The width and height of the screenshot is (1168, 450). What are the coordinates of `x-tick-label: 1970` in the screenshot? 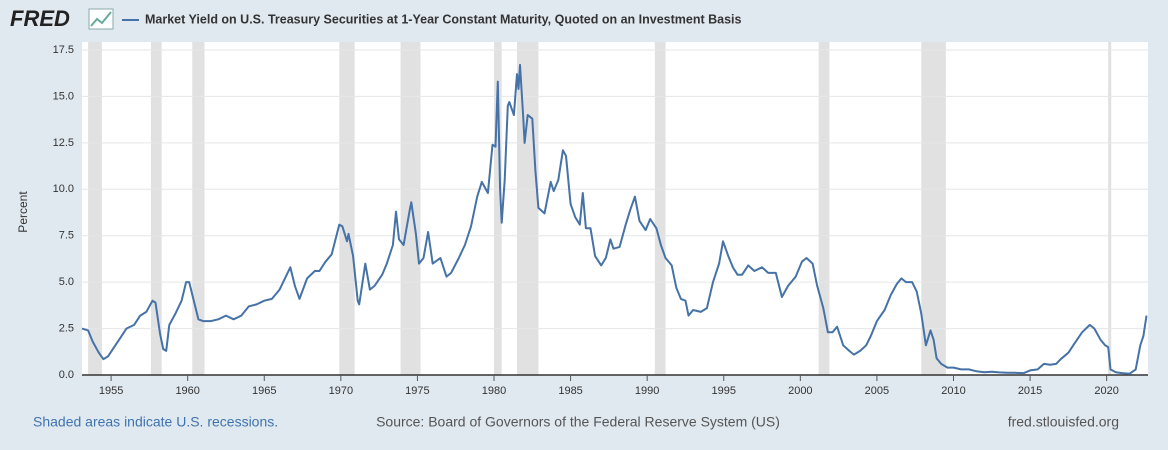 It's located at (341, 391).